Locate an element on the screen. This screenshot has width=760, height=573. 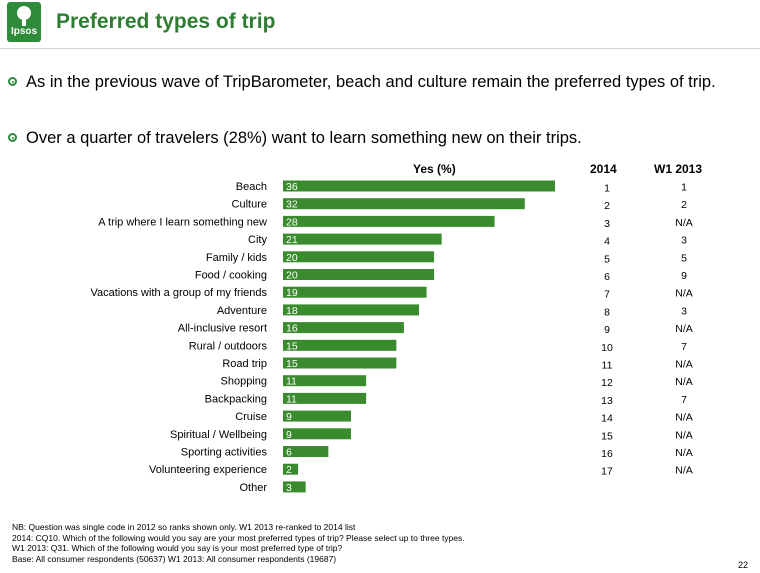
rank-2014: 15 is located at coordinates (607, 436).